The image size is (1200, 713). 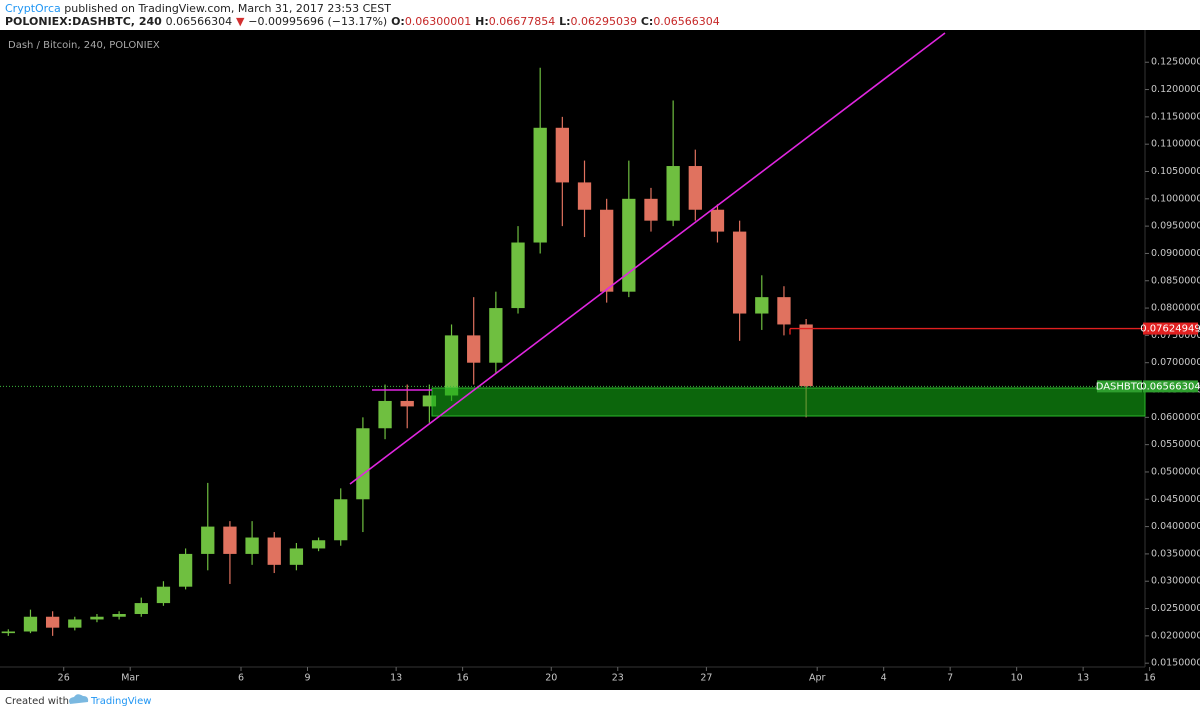 I want to click on x-tick-label: Apr, so click(x=817, y=678).